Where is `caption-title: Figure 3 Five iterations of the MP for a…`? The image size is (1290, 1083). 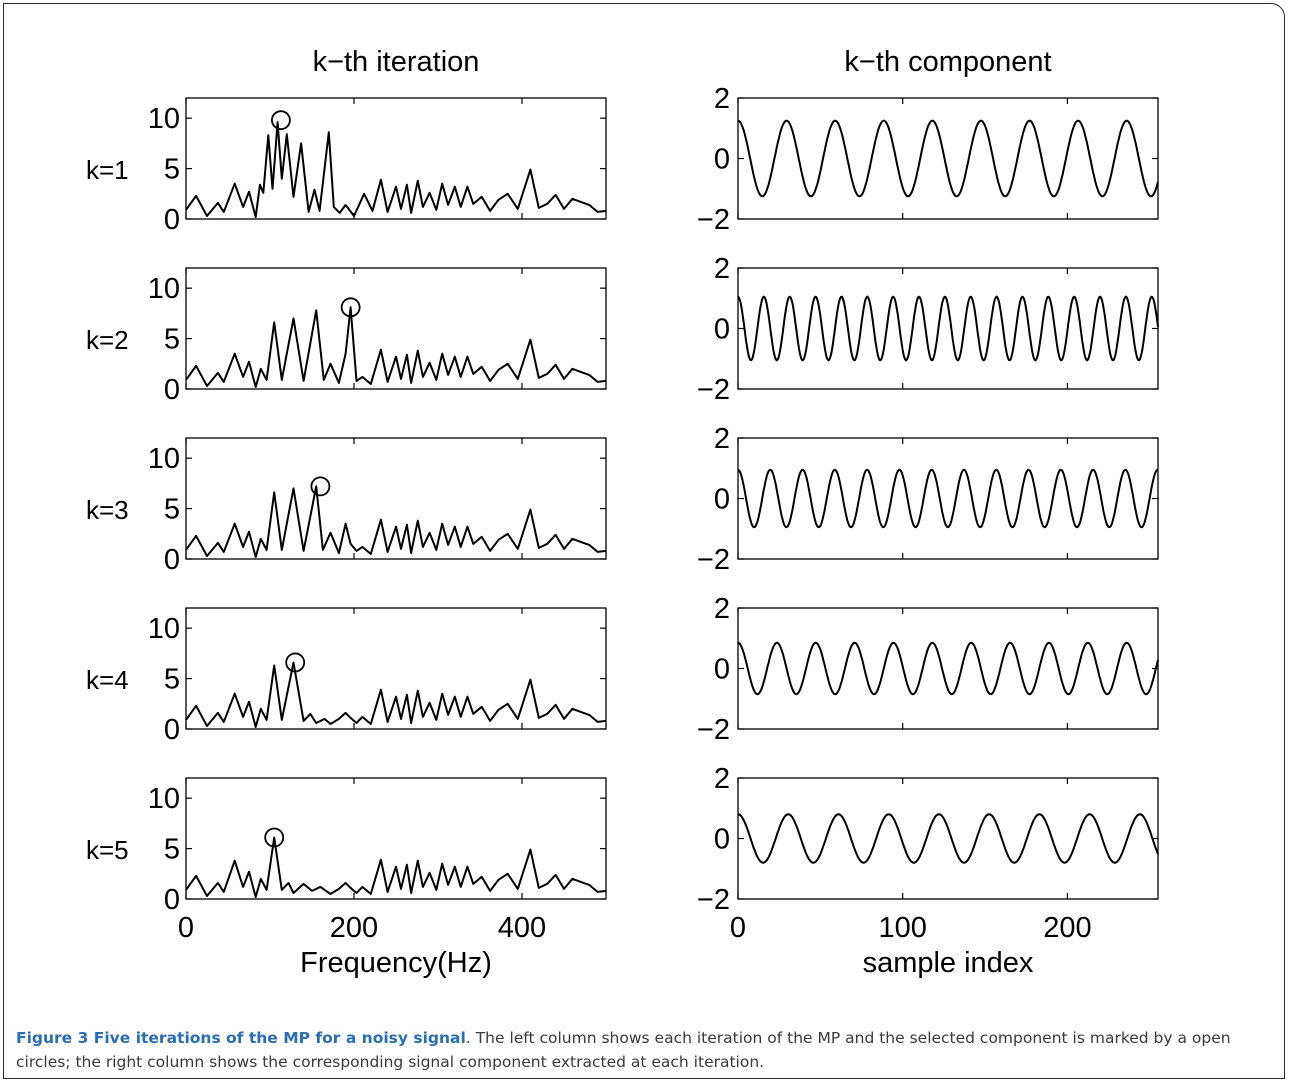 caption-title: Figure 3 Five iterations of the MP for a… is located at coordinates (241, 1038).